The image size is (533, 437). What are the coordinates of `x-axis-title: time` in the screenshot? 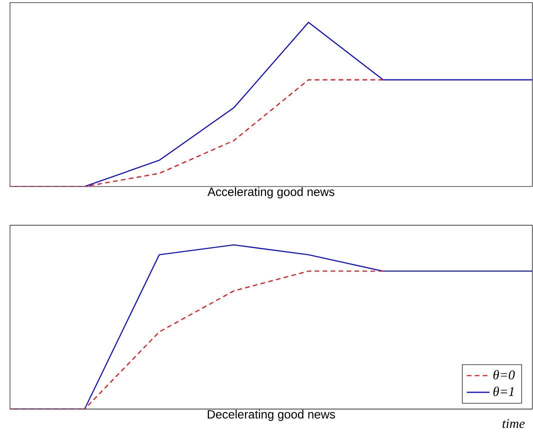 It's located at (513, 423).